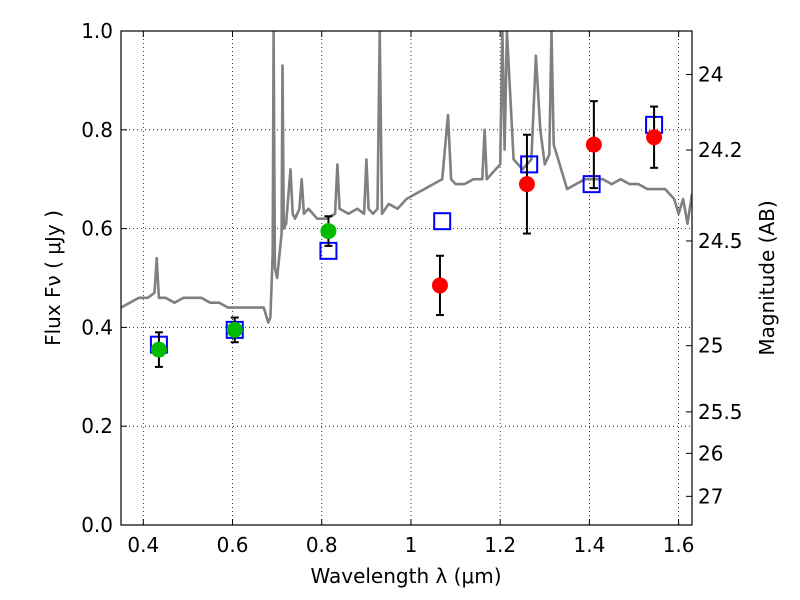 The height and width of the screenshot is (600, 800). What do you see at coordinates (405, 576) in the screenshot?
I see `x-axis-label: Wavelength λ (μm)` at bounding box center [405, 576].